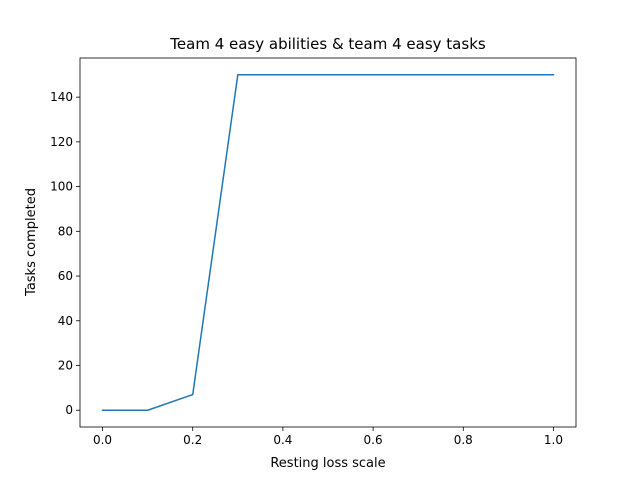 Image resolution: width=640 pixels, height=480 pixels. I want to click on x-tick-label: 0.2, so click(192, 440).